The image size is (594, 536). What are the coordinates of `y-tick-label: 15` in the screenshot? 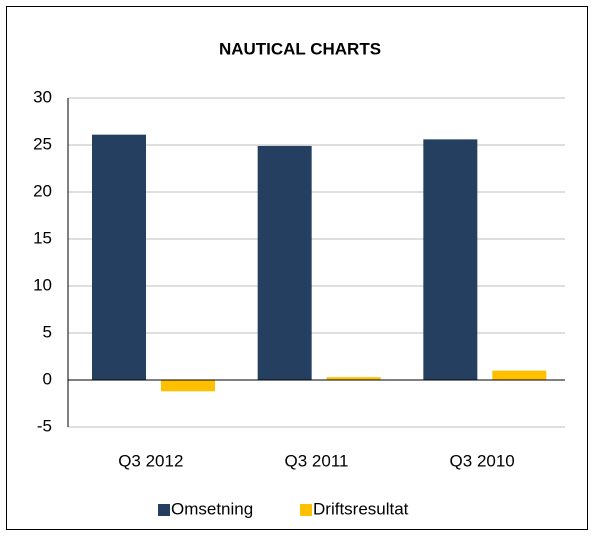 It's located at (42, 237).